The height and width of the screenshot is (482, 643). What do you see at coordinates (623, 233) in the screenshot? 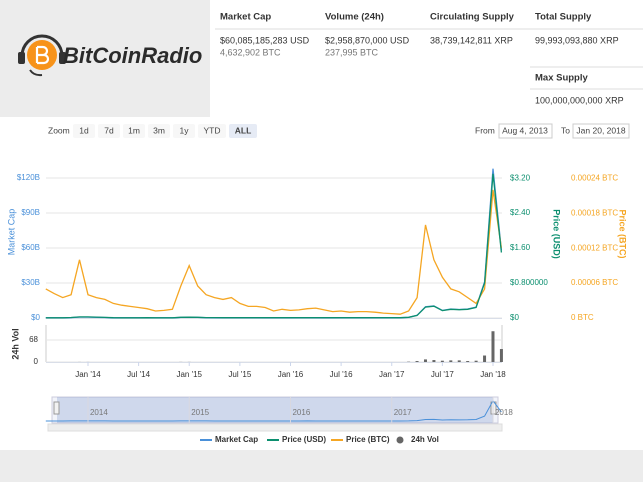
I see `y3-axis-title: Price (BTC)` at bounding box center [623, 233].